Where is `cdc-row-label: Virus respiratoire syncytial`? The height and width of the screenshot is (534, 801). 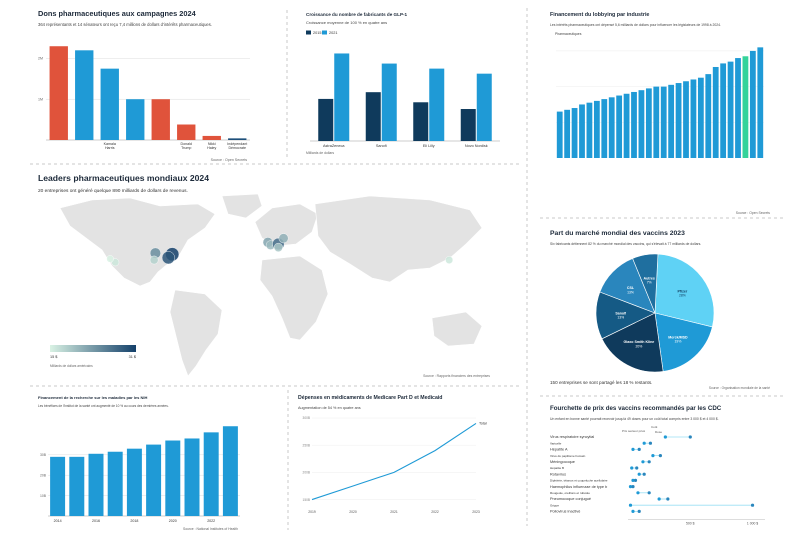 cdc-row-label: Virus respiratoire syncytial is located at coordinates (572, 437).